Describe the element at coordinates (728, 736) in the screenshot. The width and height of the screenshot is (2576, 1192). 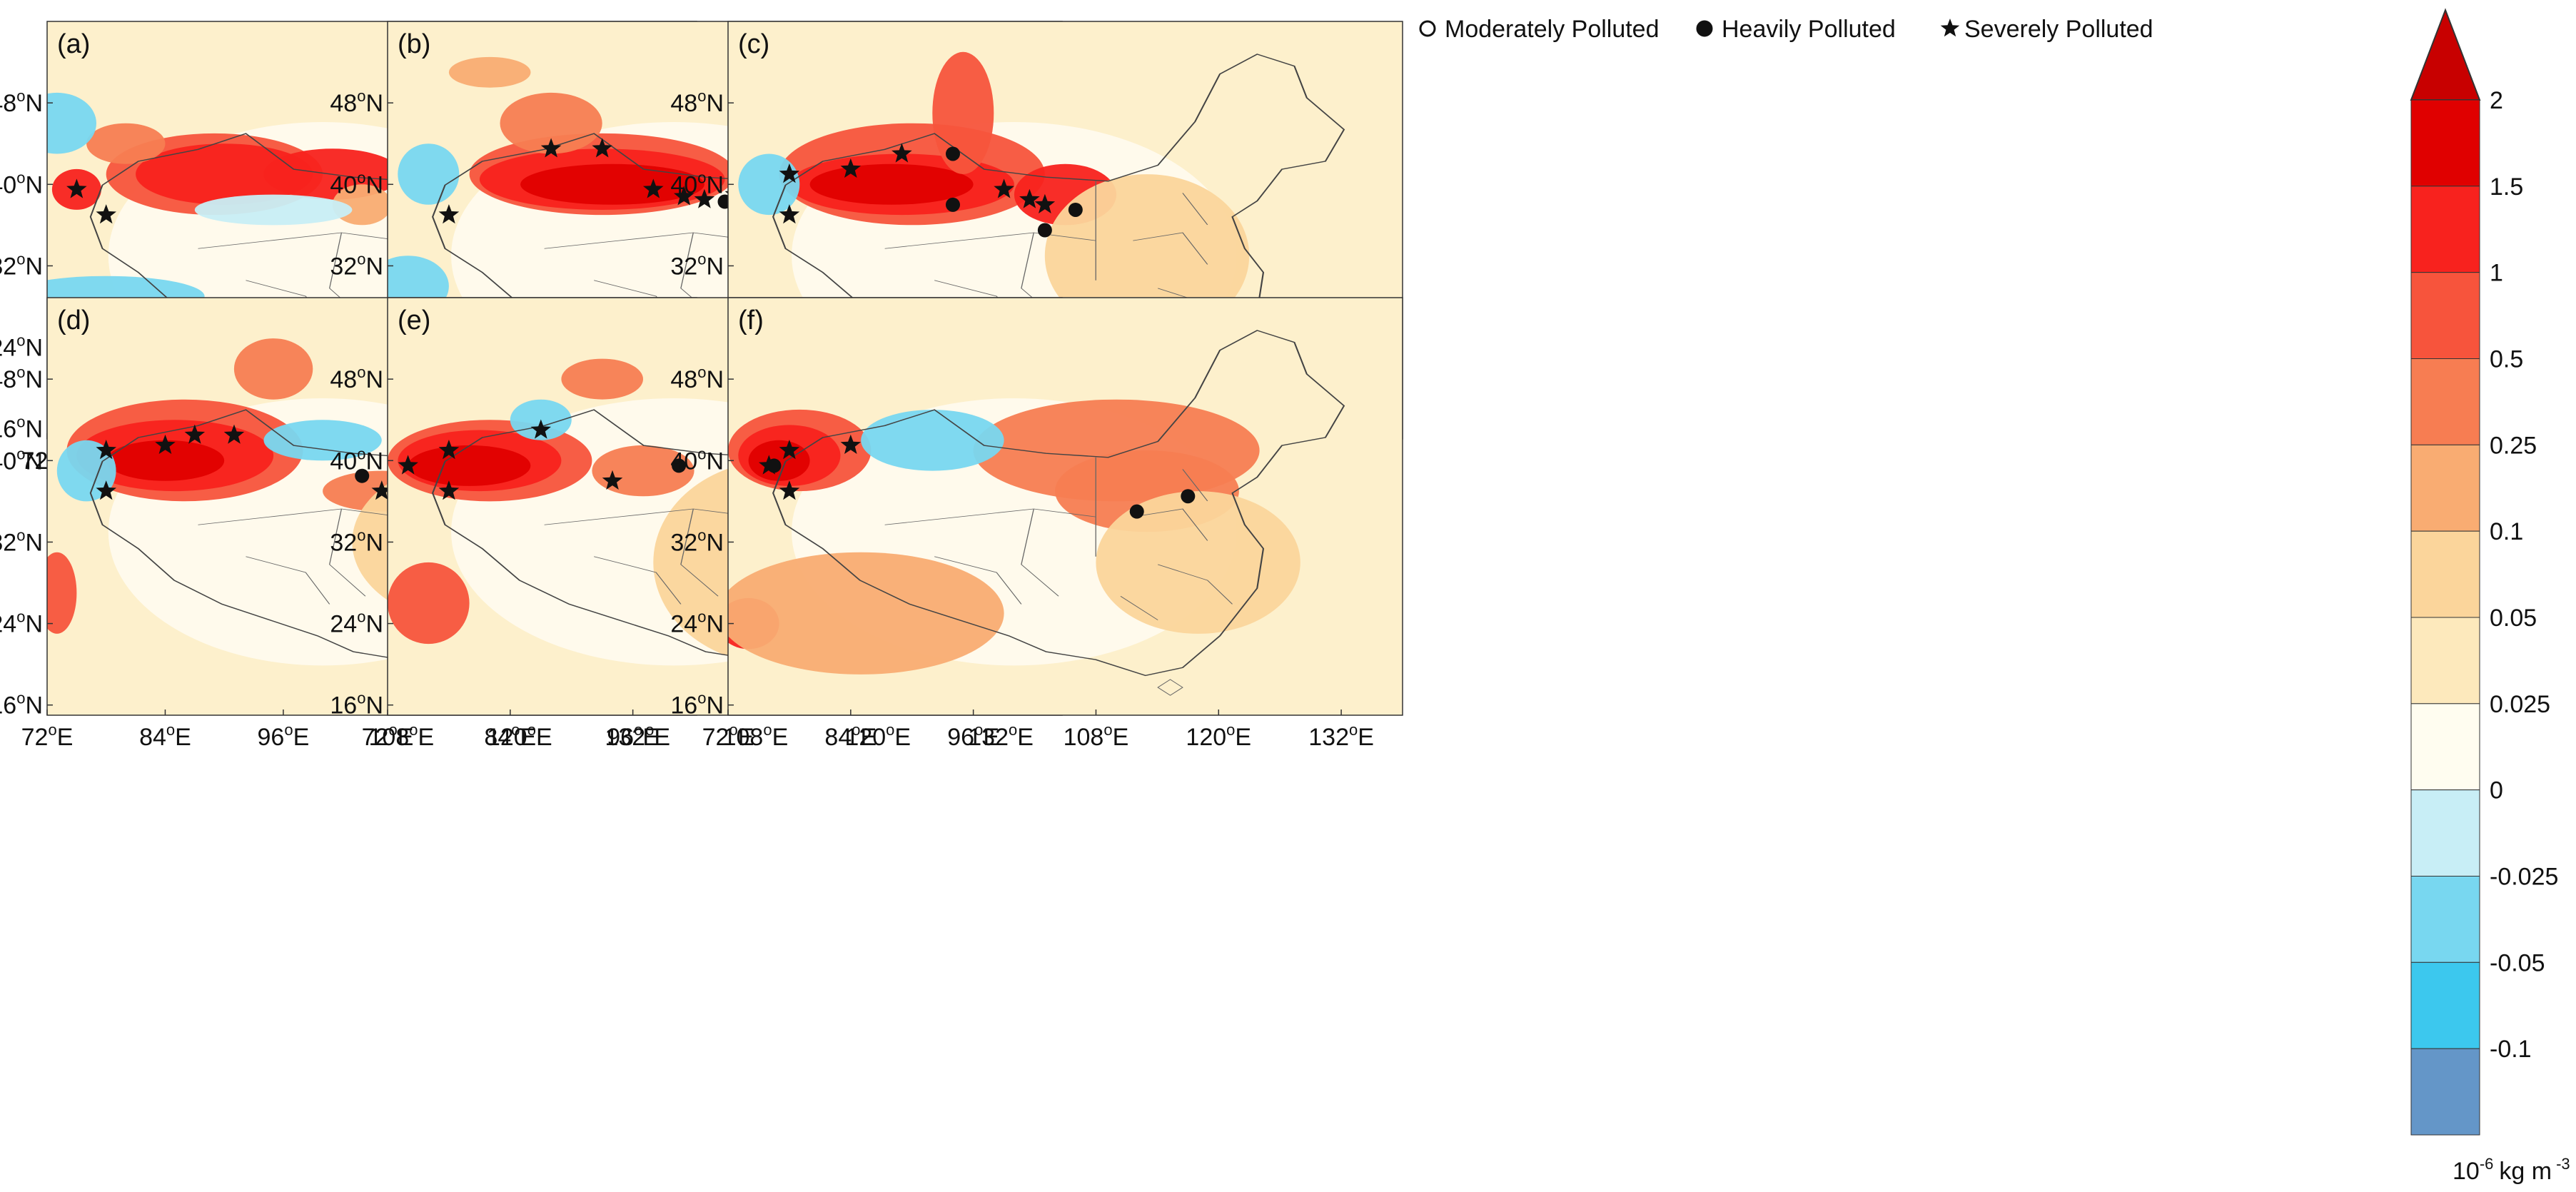
I see `lon-tick-label: 72oE` at that location.